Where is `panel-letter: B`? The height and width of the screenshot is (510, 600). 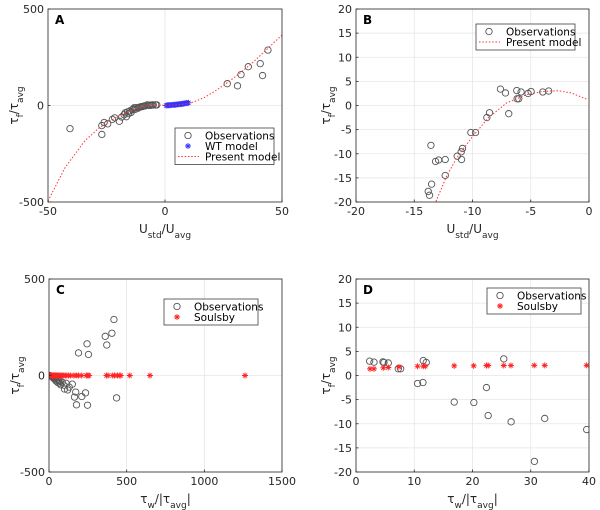 panel-letter: B is located at coordinates (367, 20).